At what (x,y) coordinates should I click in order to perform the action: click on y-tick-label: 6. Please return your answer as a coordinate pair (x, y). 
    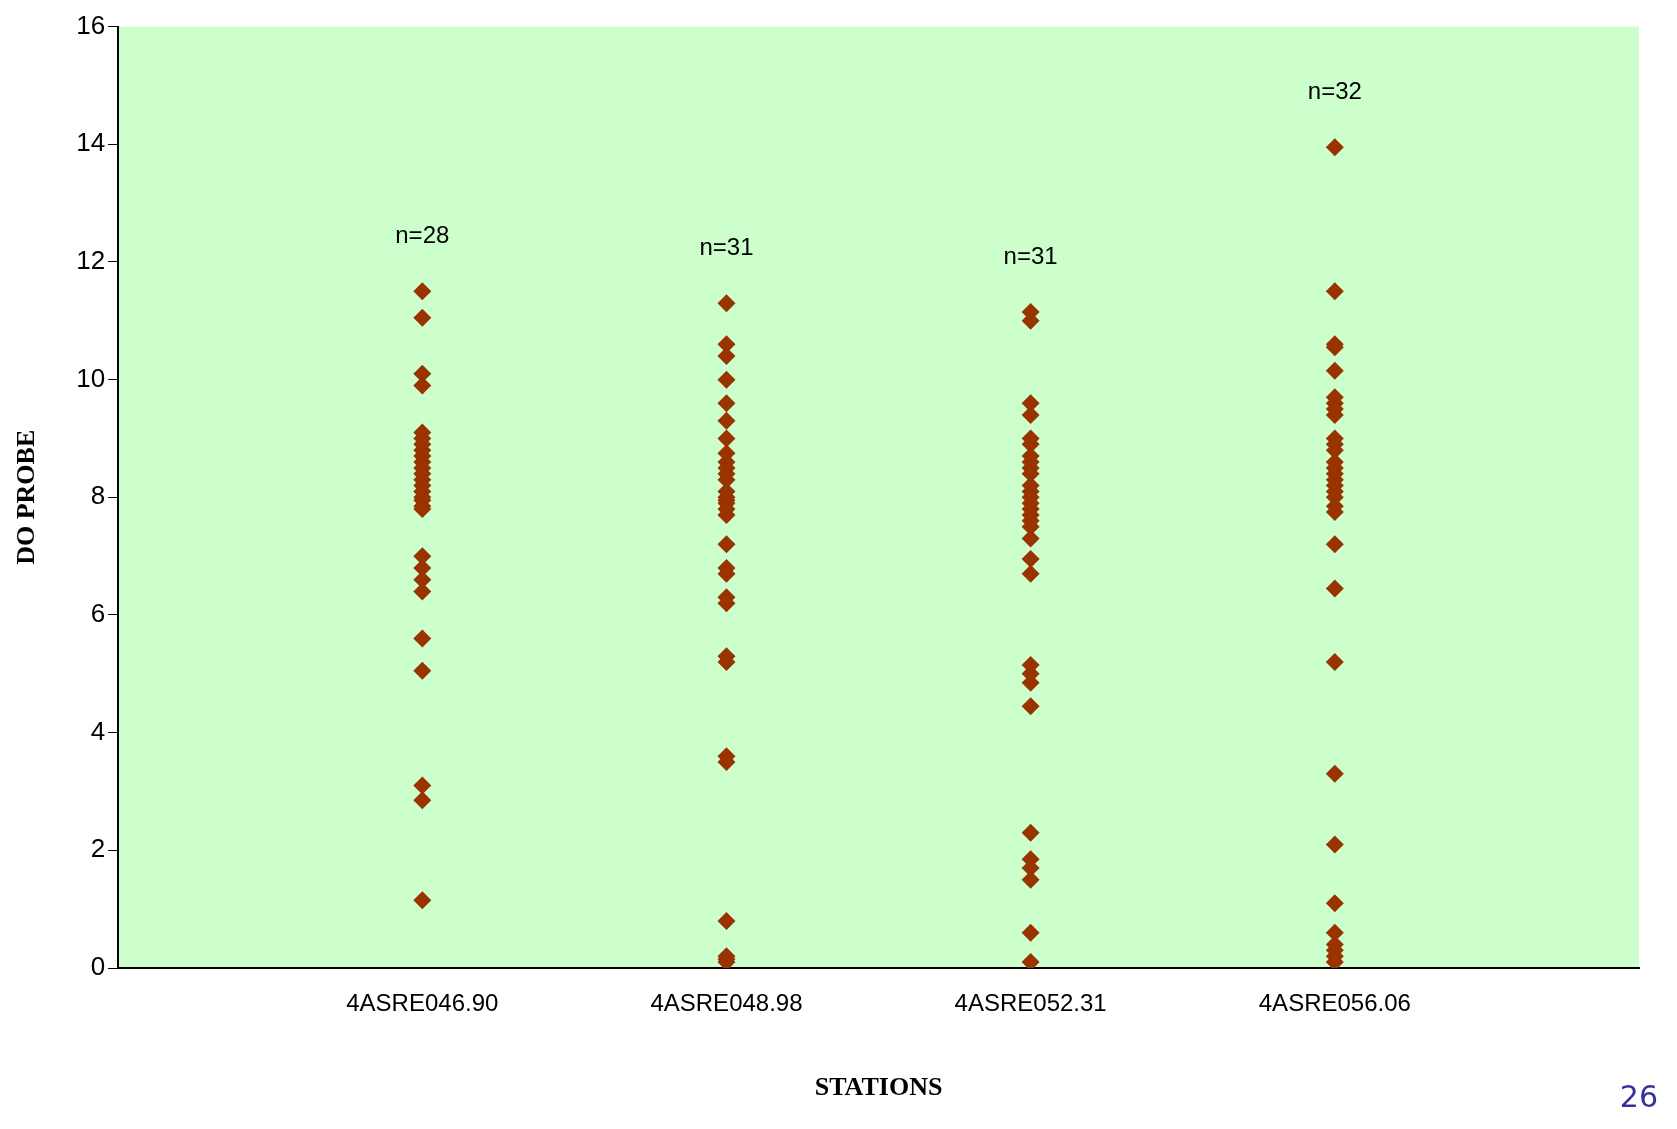
    Looking at the image, I should click on (98, 613).